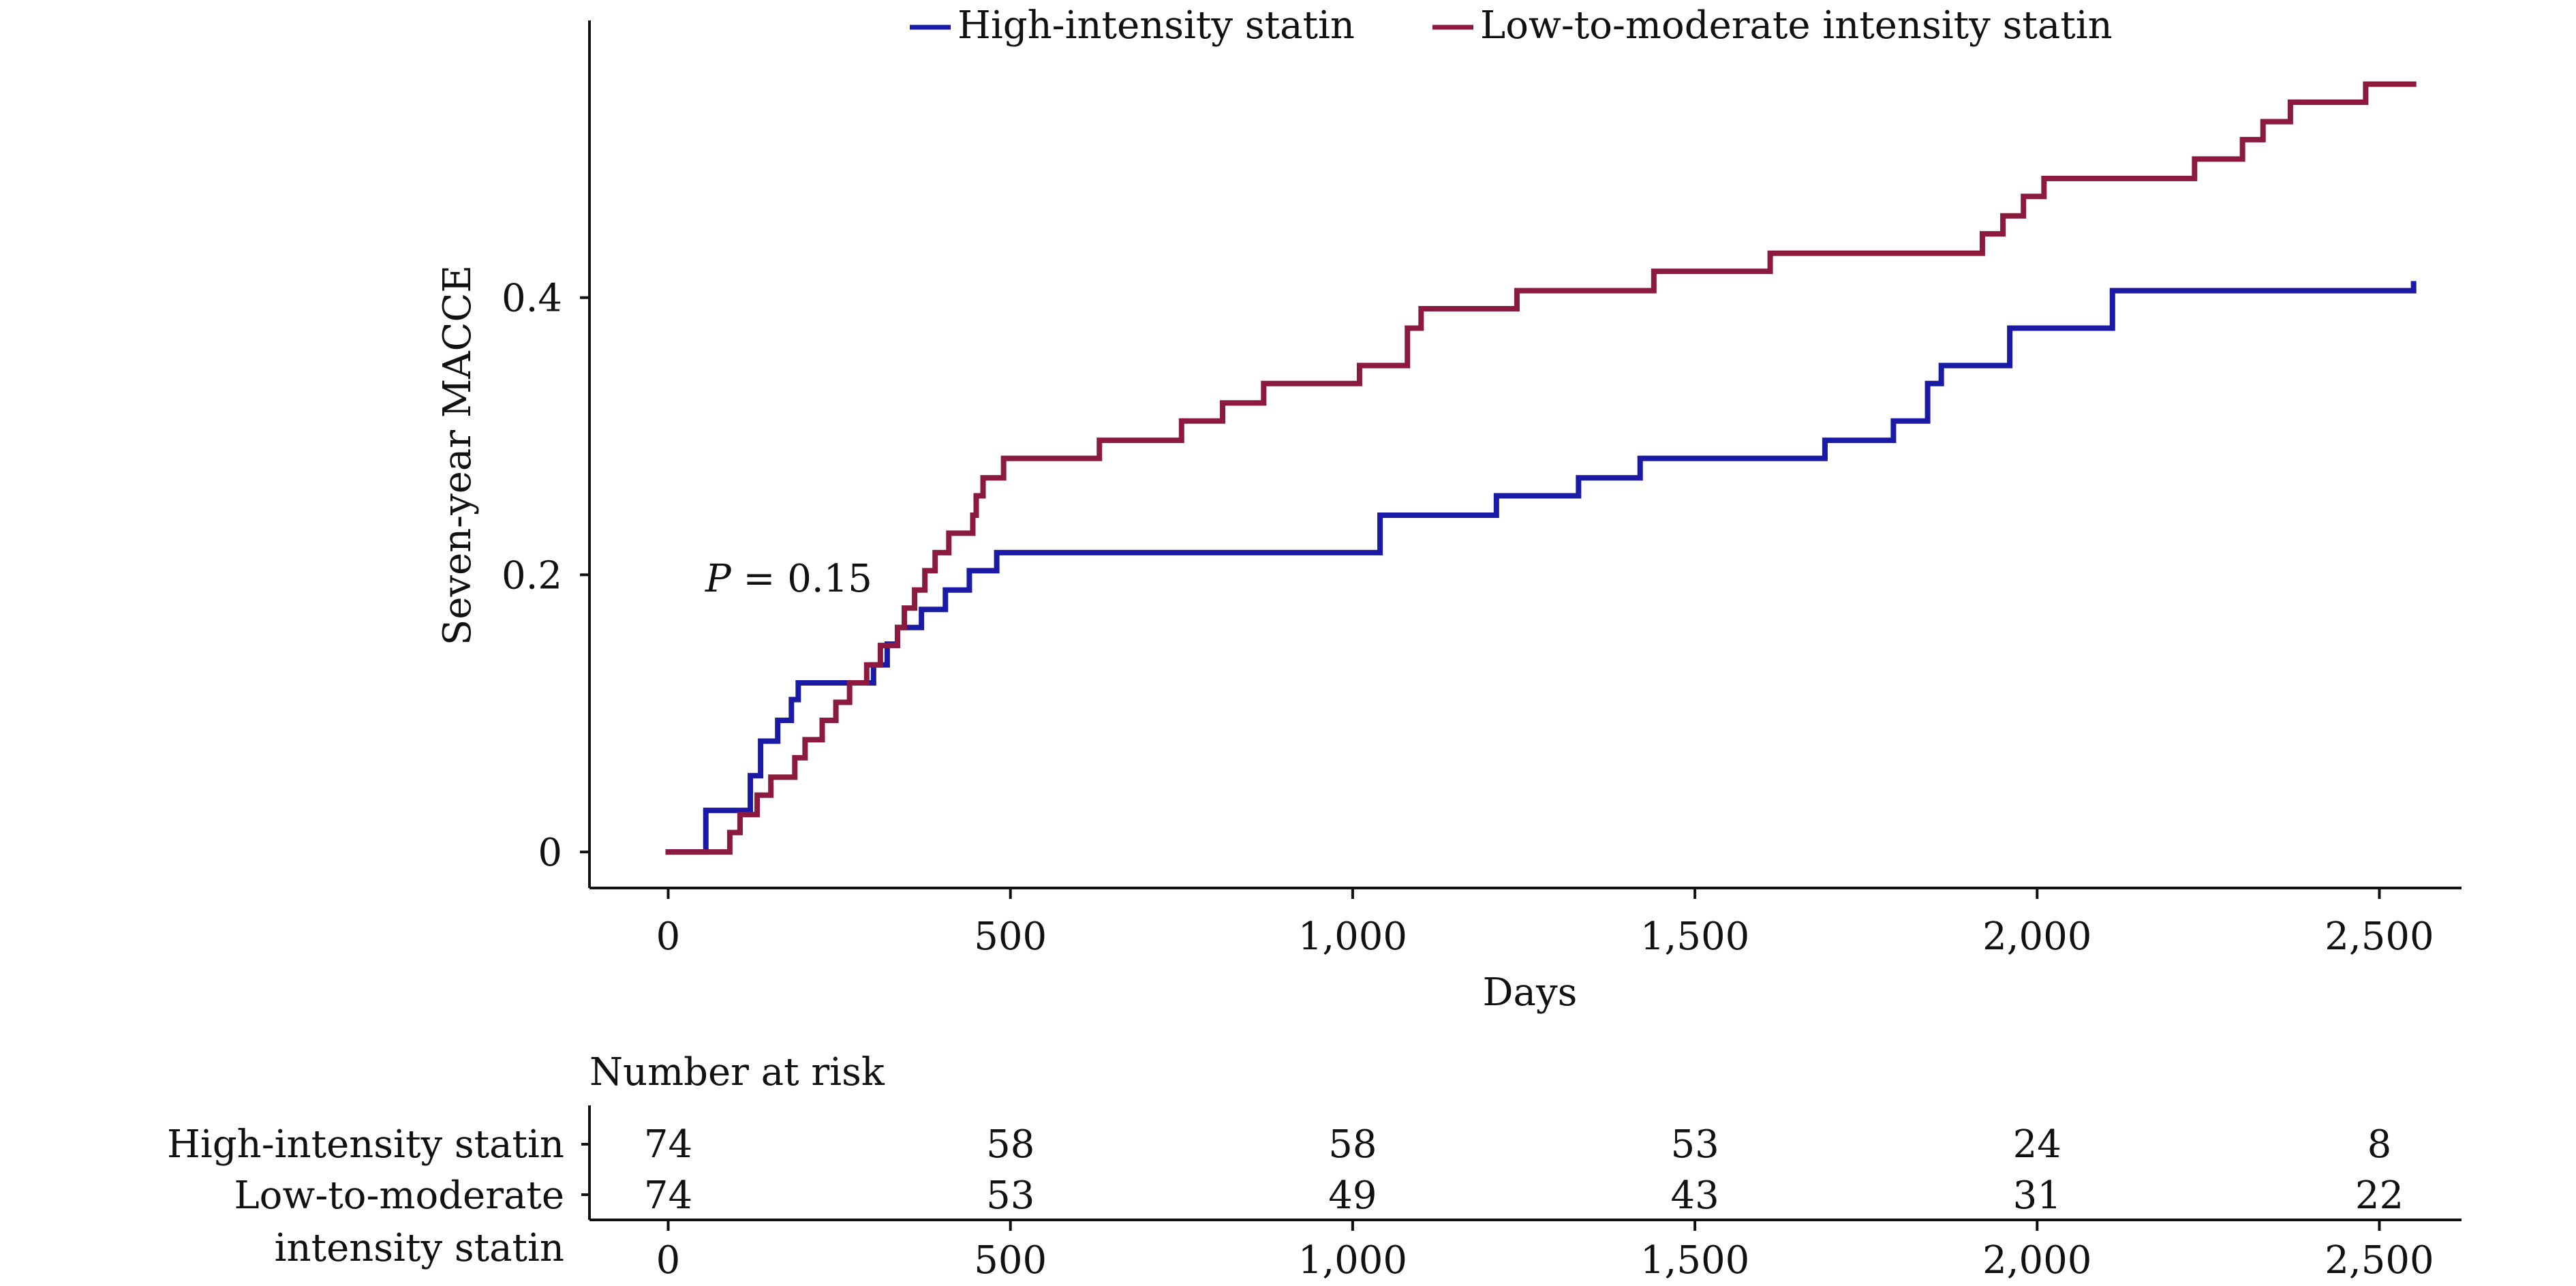  What do you see at coordinates (2036, 1260) in the screenshot?
I see `risk-x-tick-label: 2,000` at bounding box center [2036, 1260].